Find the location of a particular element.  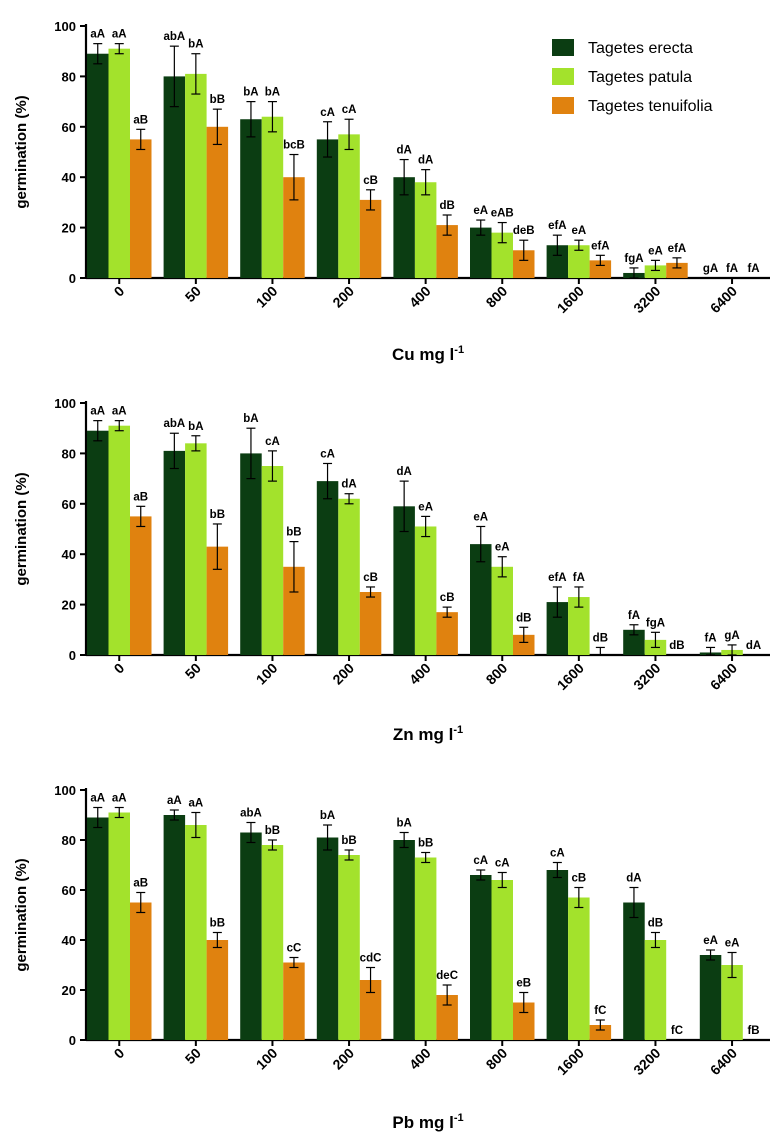

significance-letter: bcB is located at coordinates (294, 146).